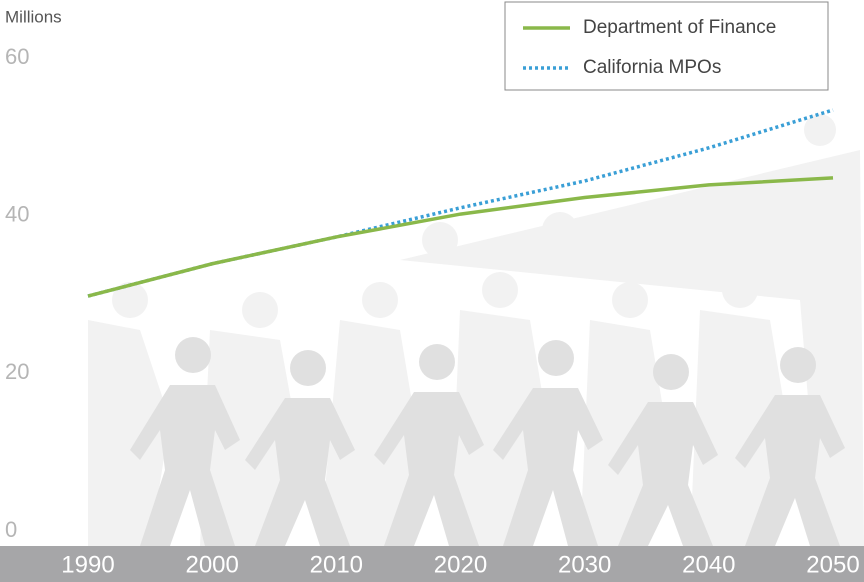  Describe the element at coordinates (87, 564) in the screenshot. I see `x-tick-label: 1990` at that location.